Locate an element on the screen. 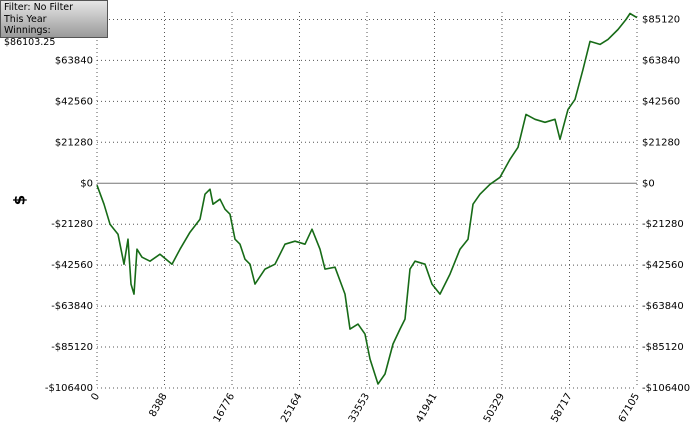  y-tick-label: $21280 is located at coordinates (74, 142).